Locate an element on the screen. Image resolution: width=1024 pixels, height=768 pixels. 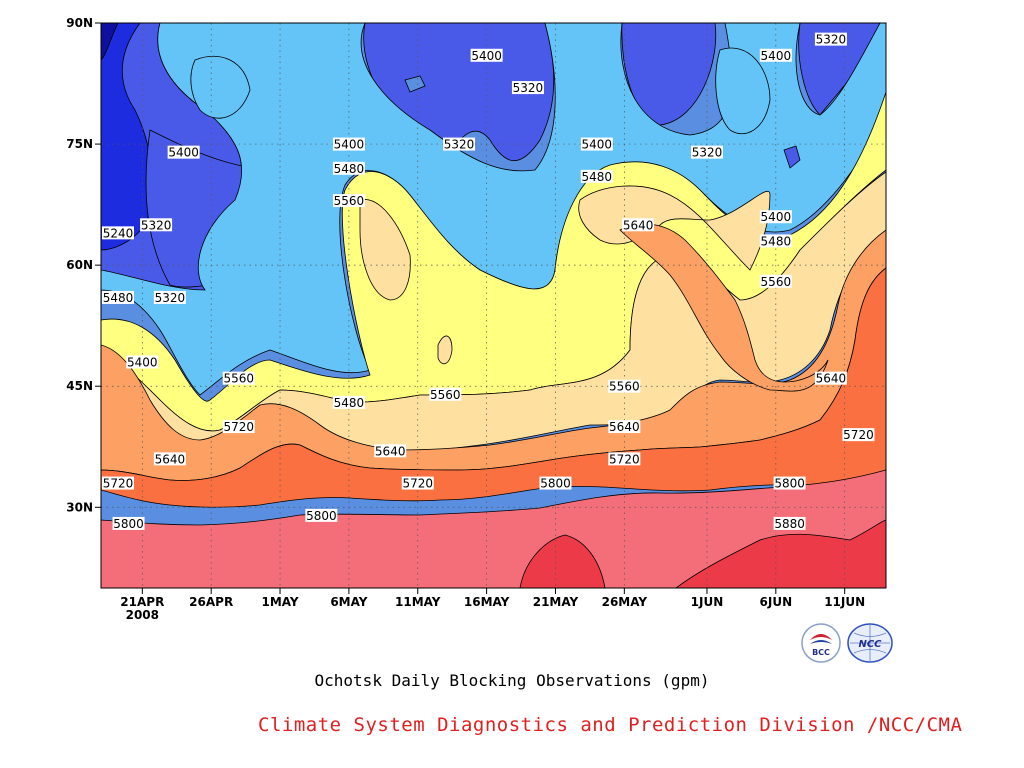
contour-label: 5880 is located at coordinates (789, 524).